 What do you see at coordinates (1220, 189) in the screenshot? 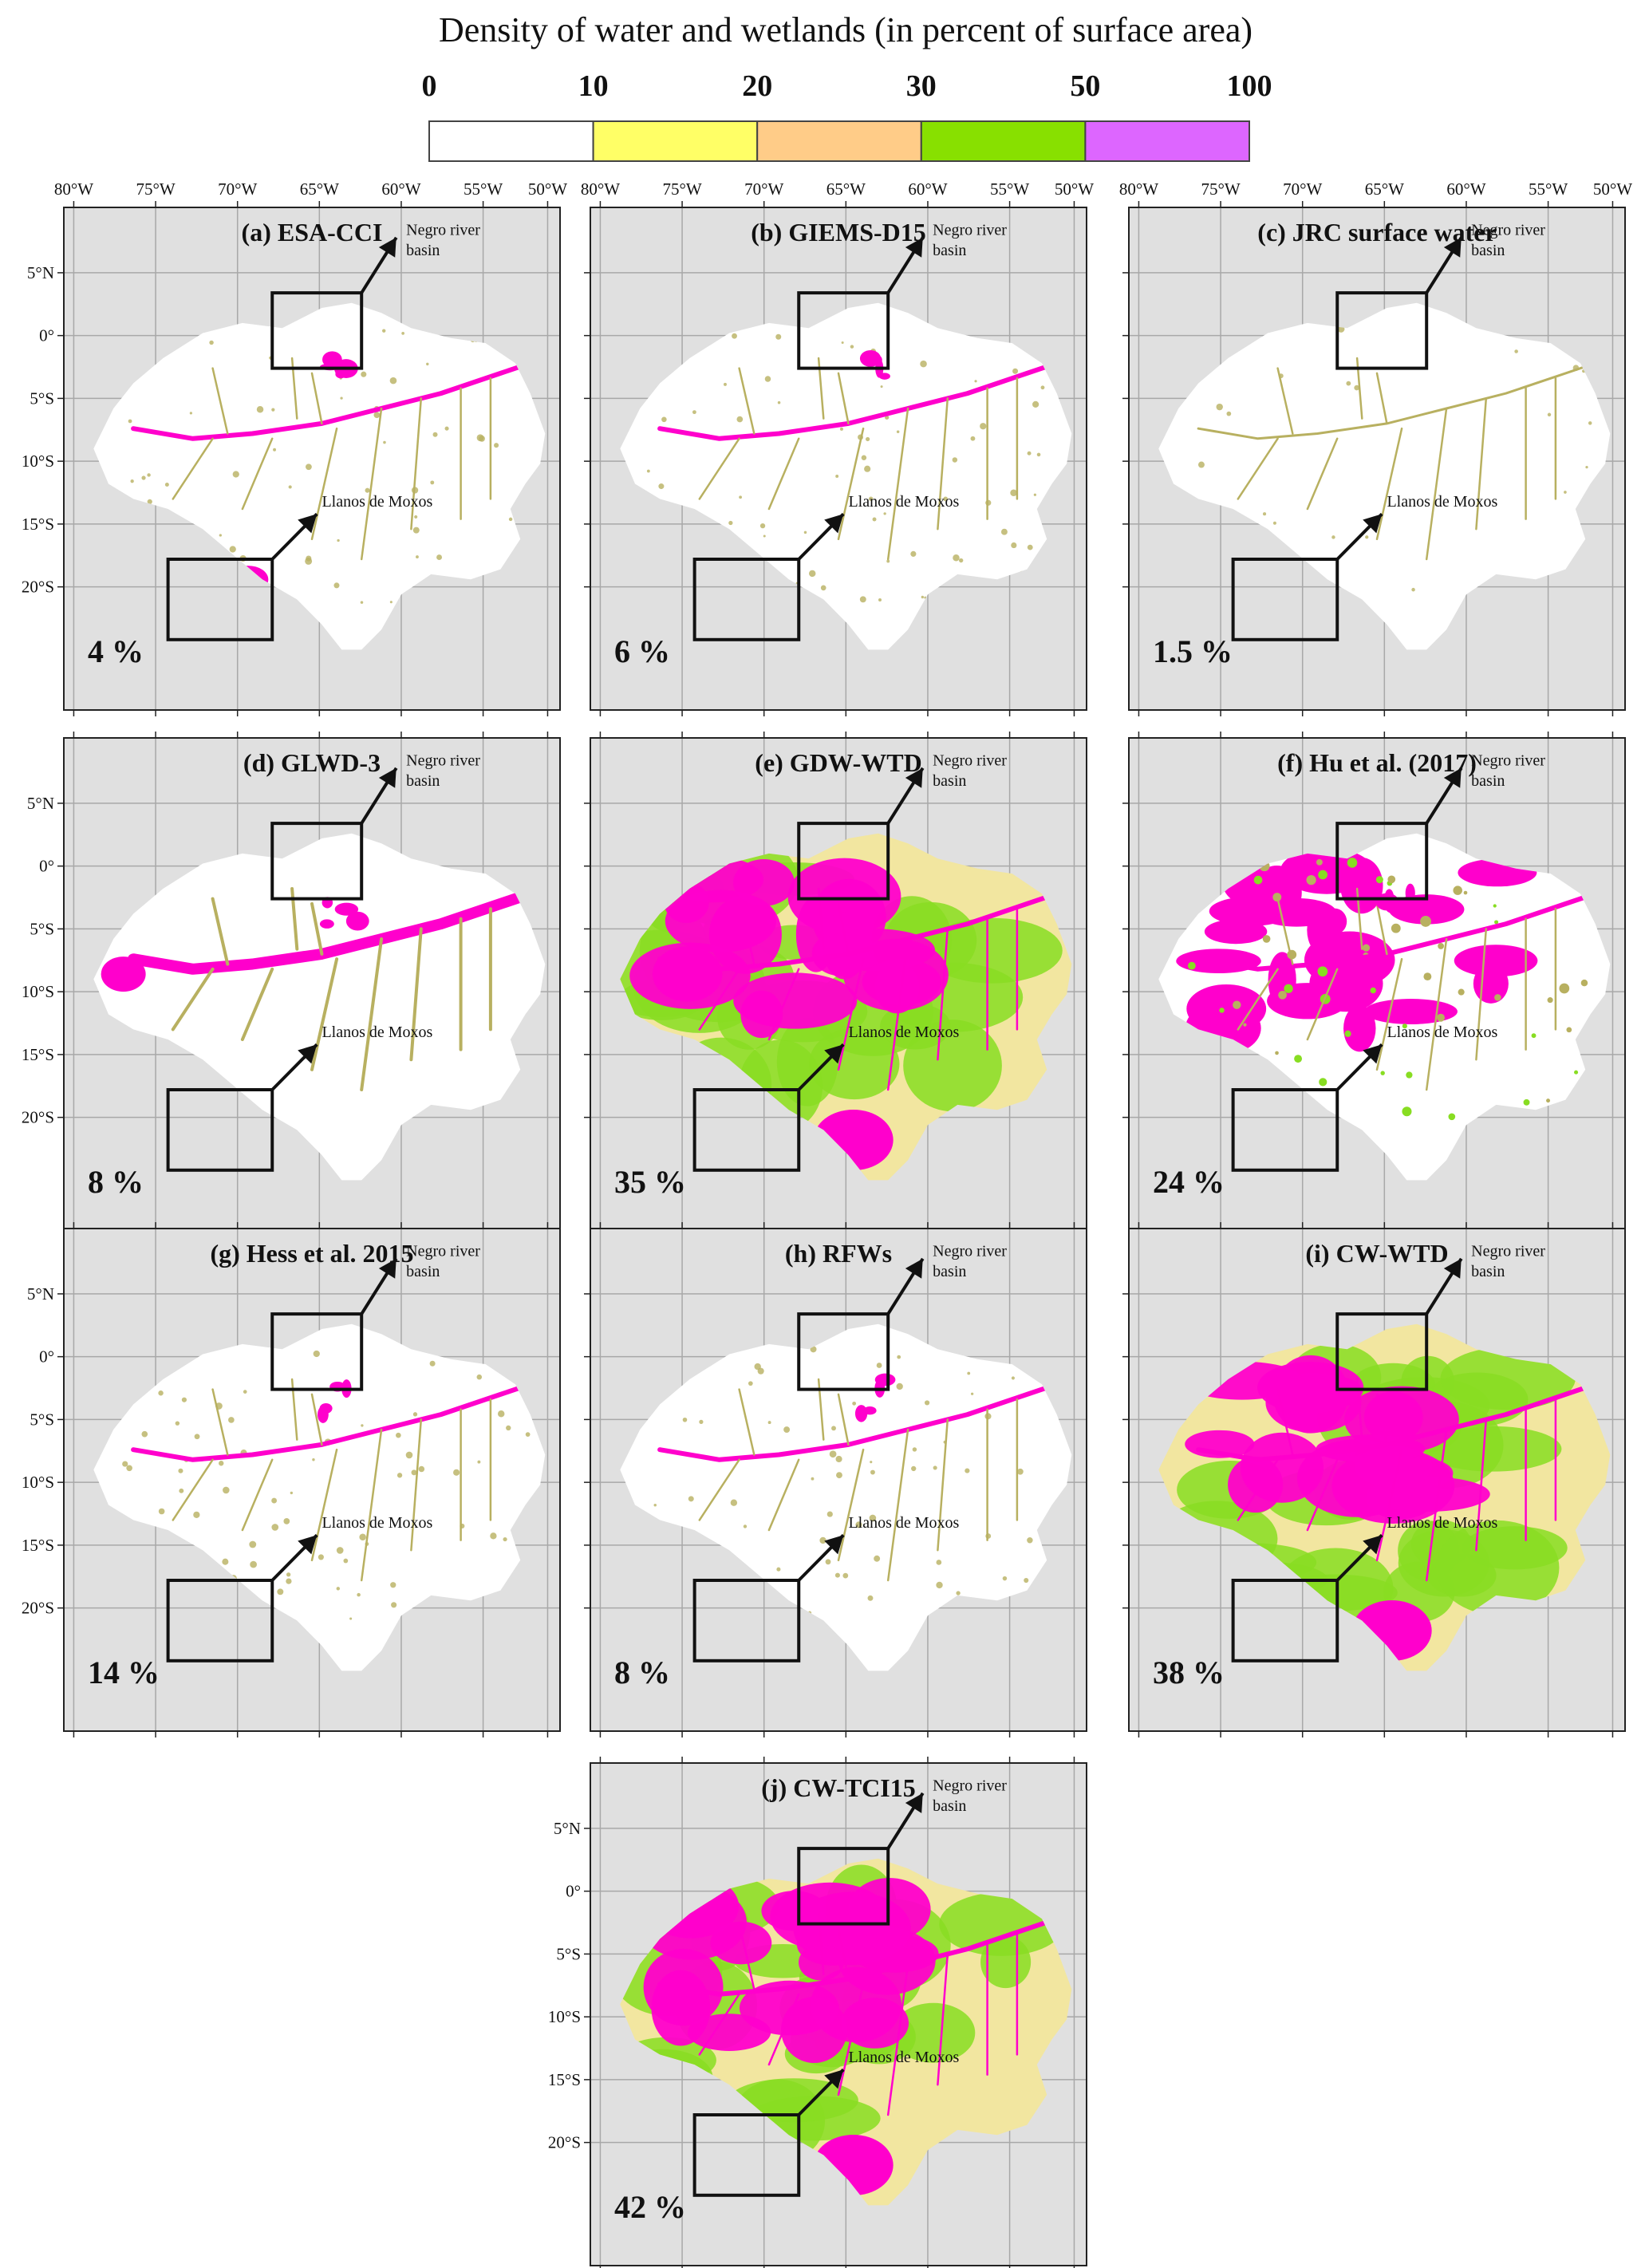
I see `longitude-label: 75°W` at bounding box center [1220, 189].